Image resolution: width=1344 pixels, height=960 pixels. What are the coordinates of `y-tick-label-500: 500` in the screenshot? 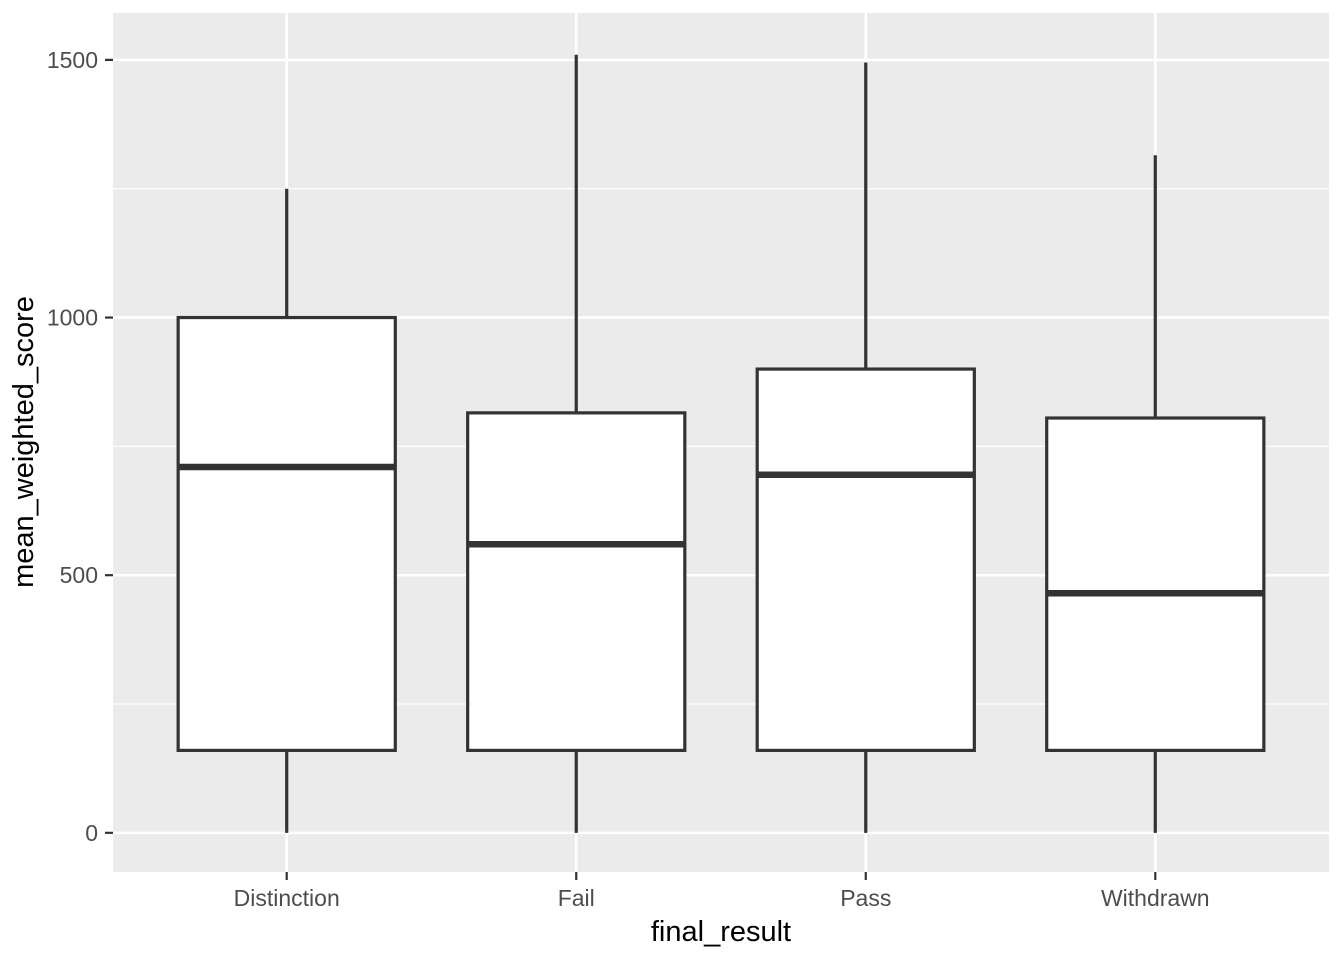 It's located at (79, 575).